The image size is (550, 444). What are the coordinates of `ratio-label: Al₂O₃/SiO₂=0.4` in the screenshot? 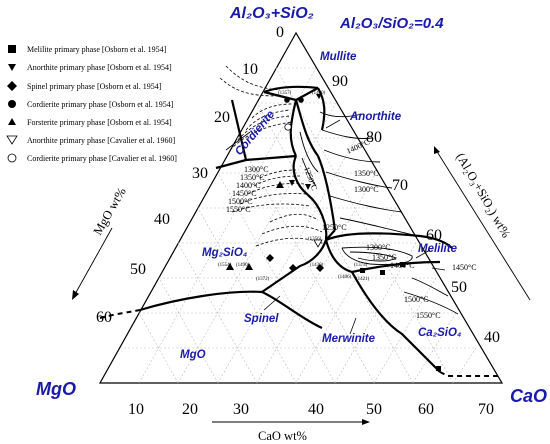 It's located at (391, 23).